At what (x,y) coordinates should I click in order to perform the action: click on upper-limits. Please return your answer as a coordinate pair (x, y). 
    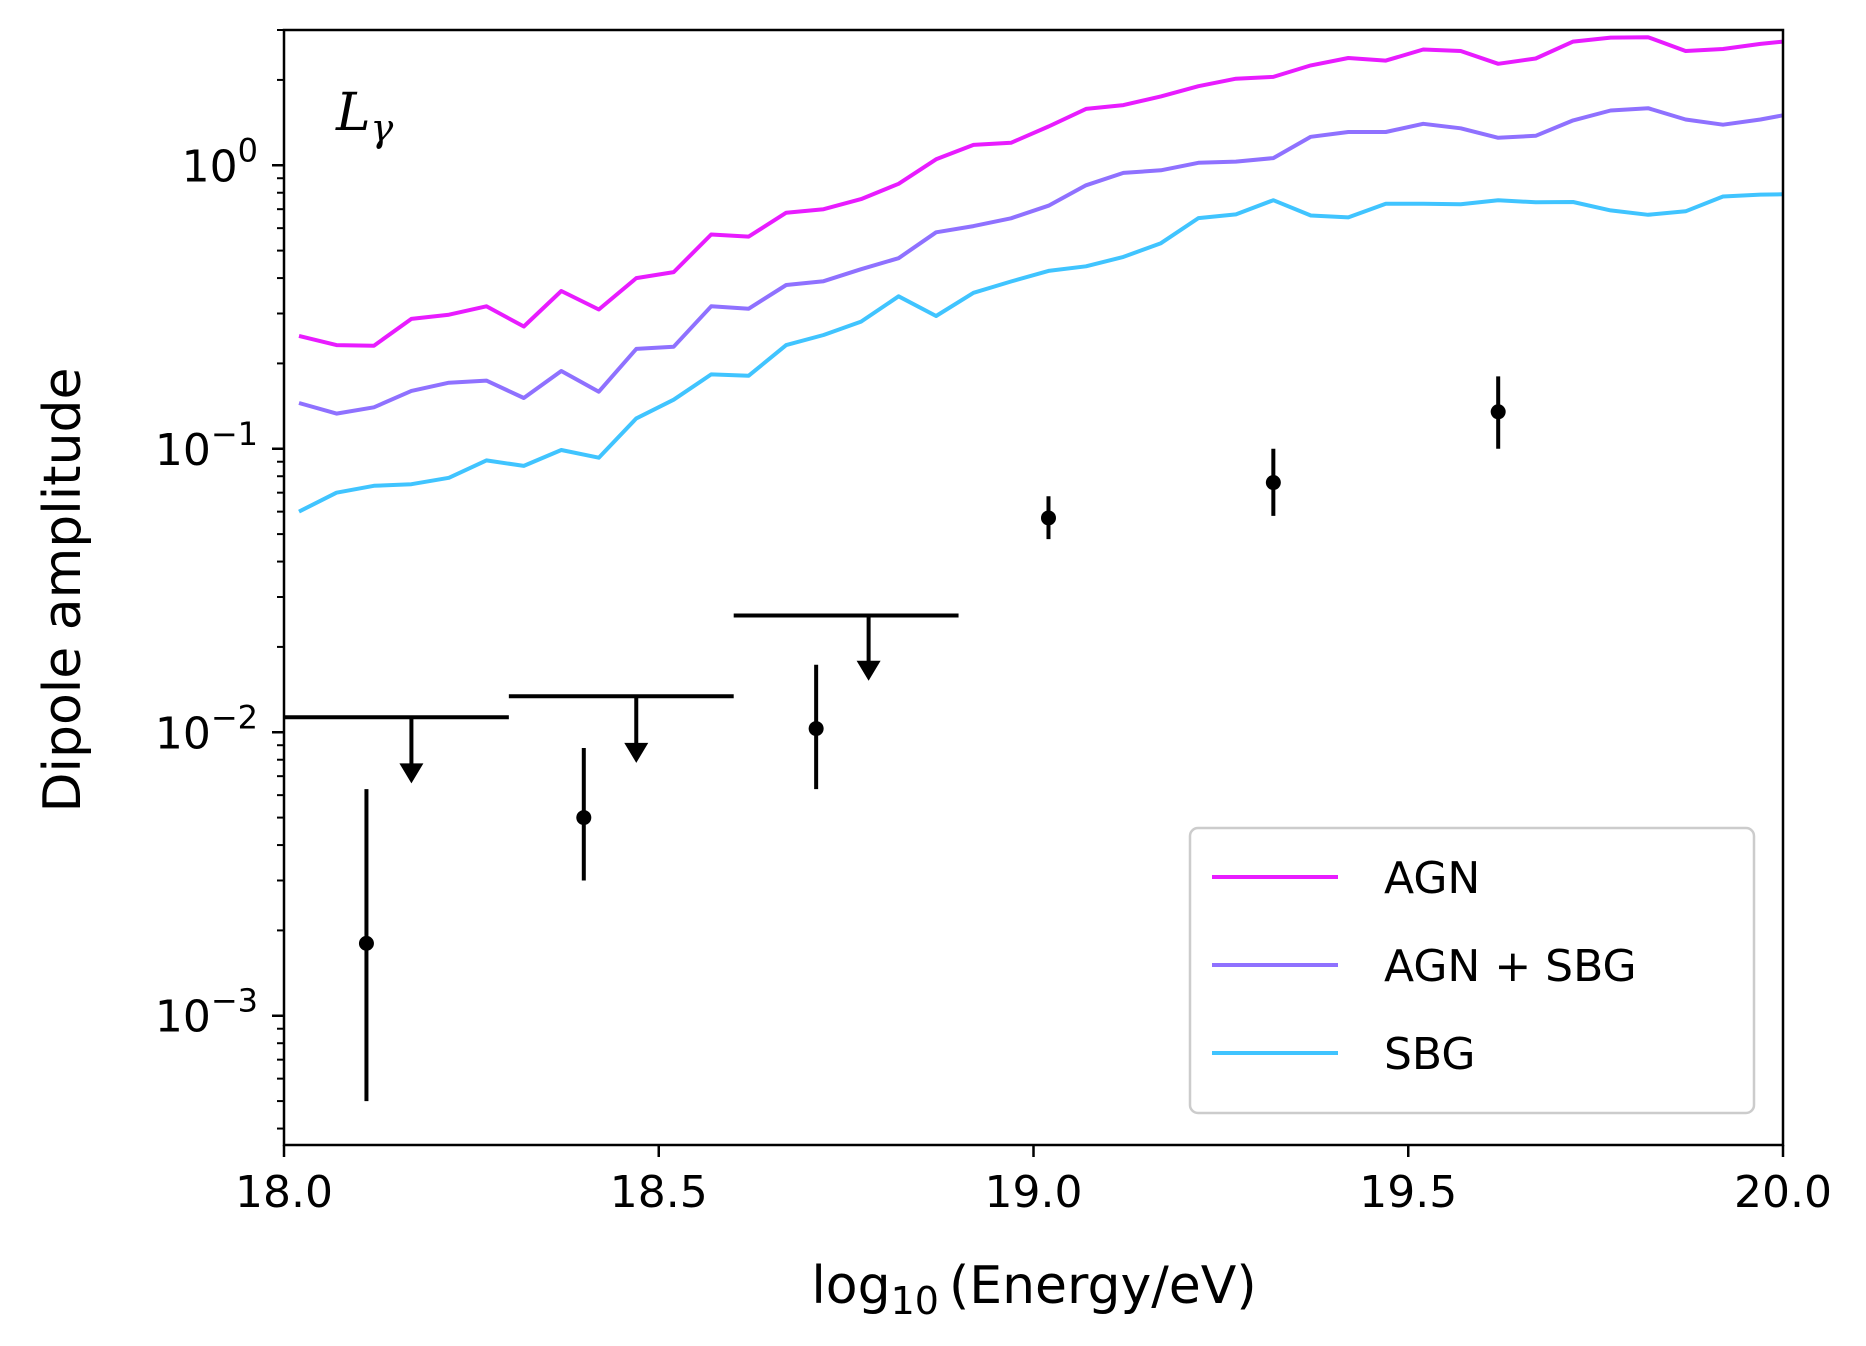
    Looking at the image, I should click on (621, 698).